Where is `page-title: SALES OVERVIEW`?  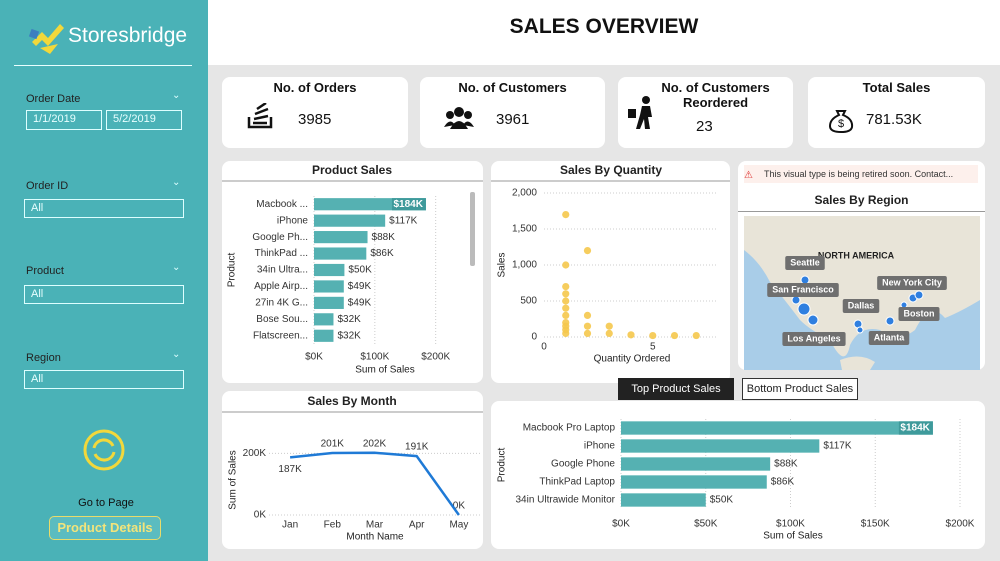 page-title: SALES OVERVIEW is located at coordinates (604, 26).